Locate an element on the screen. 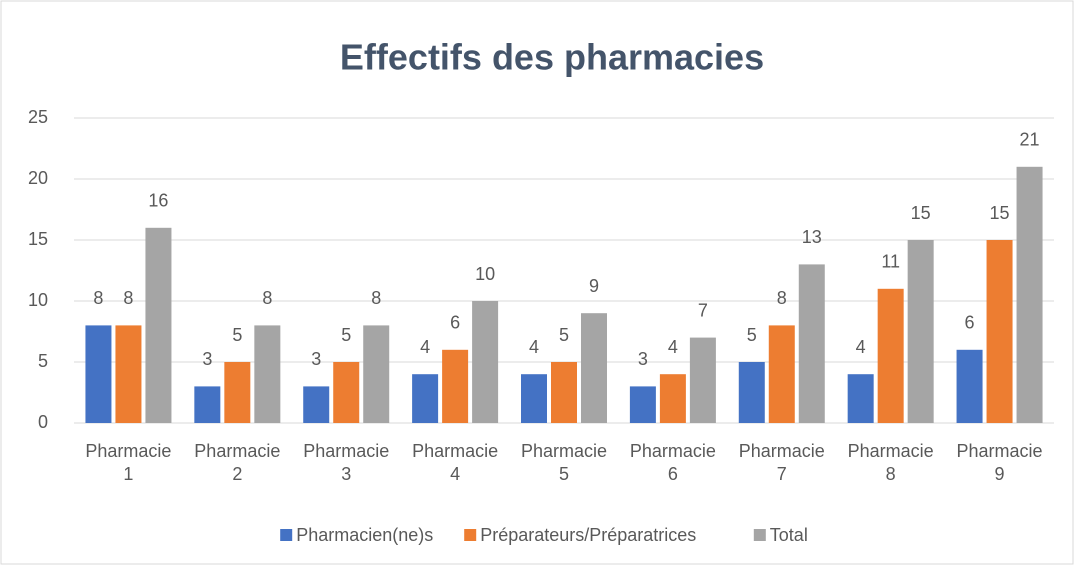 Image resolution: width=1074 pixels, height=565 pixels. x-tick-label: Pharmacie 4 is located at coordinates (455, 462).